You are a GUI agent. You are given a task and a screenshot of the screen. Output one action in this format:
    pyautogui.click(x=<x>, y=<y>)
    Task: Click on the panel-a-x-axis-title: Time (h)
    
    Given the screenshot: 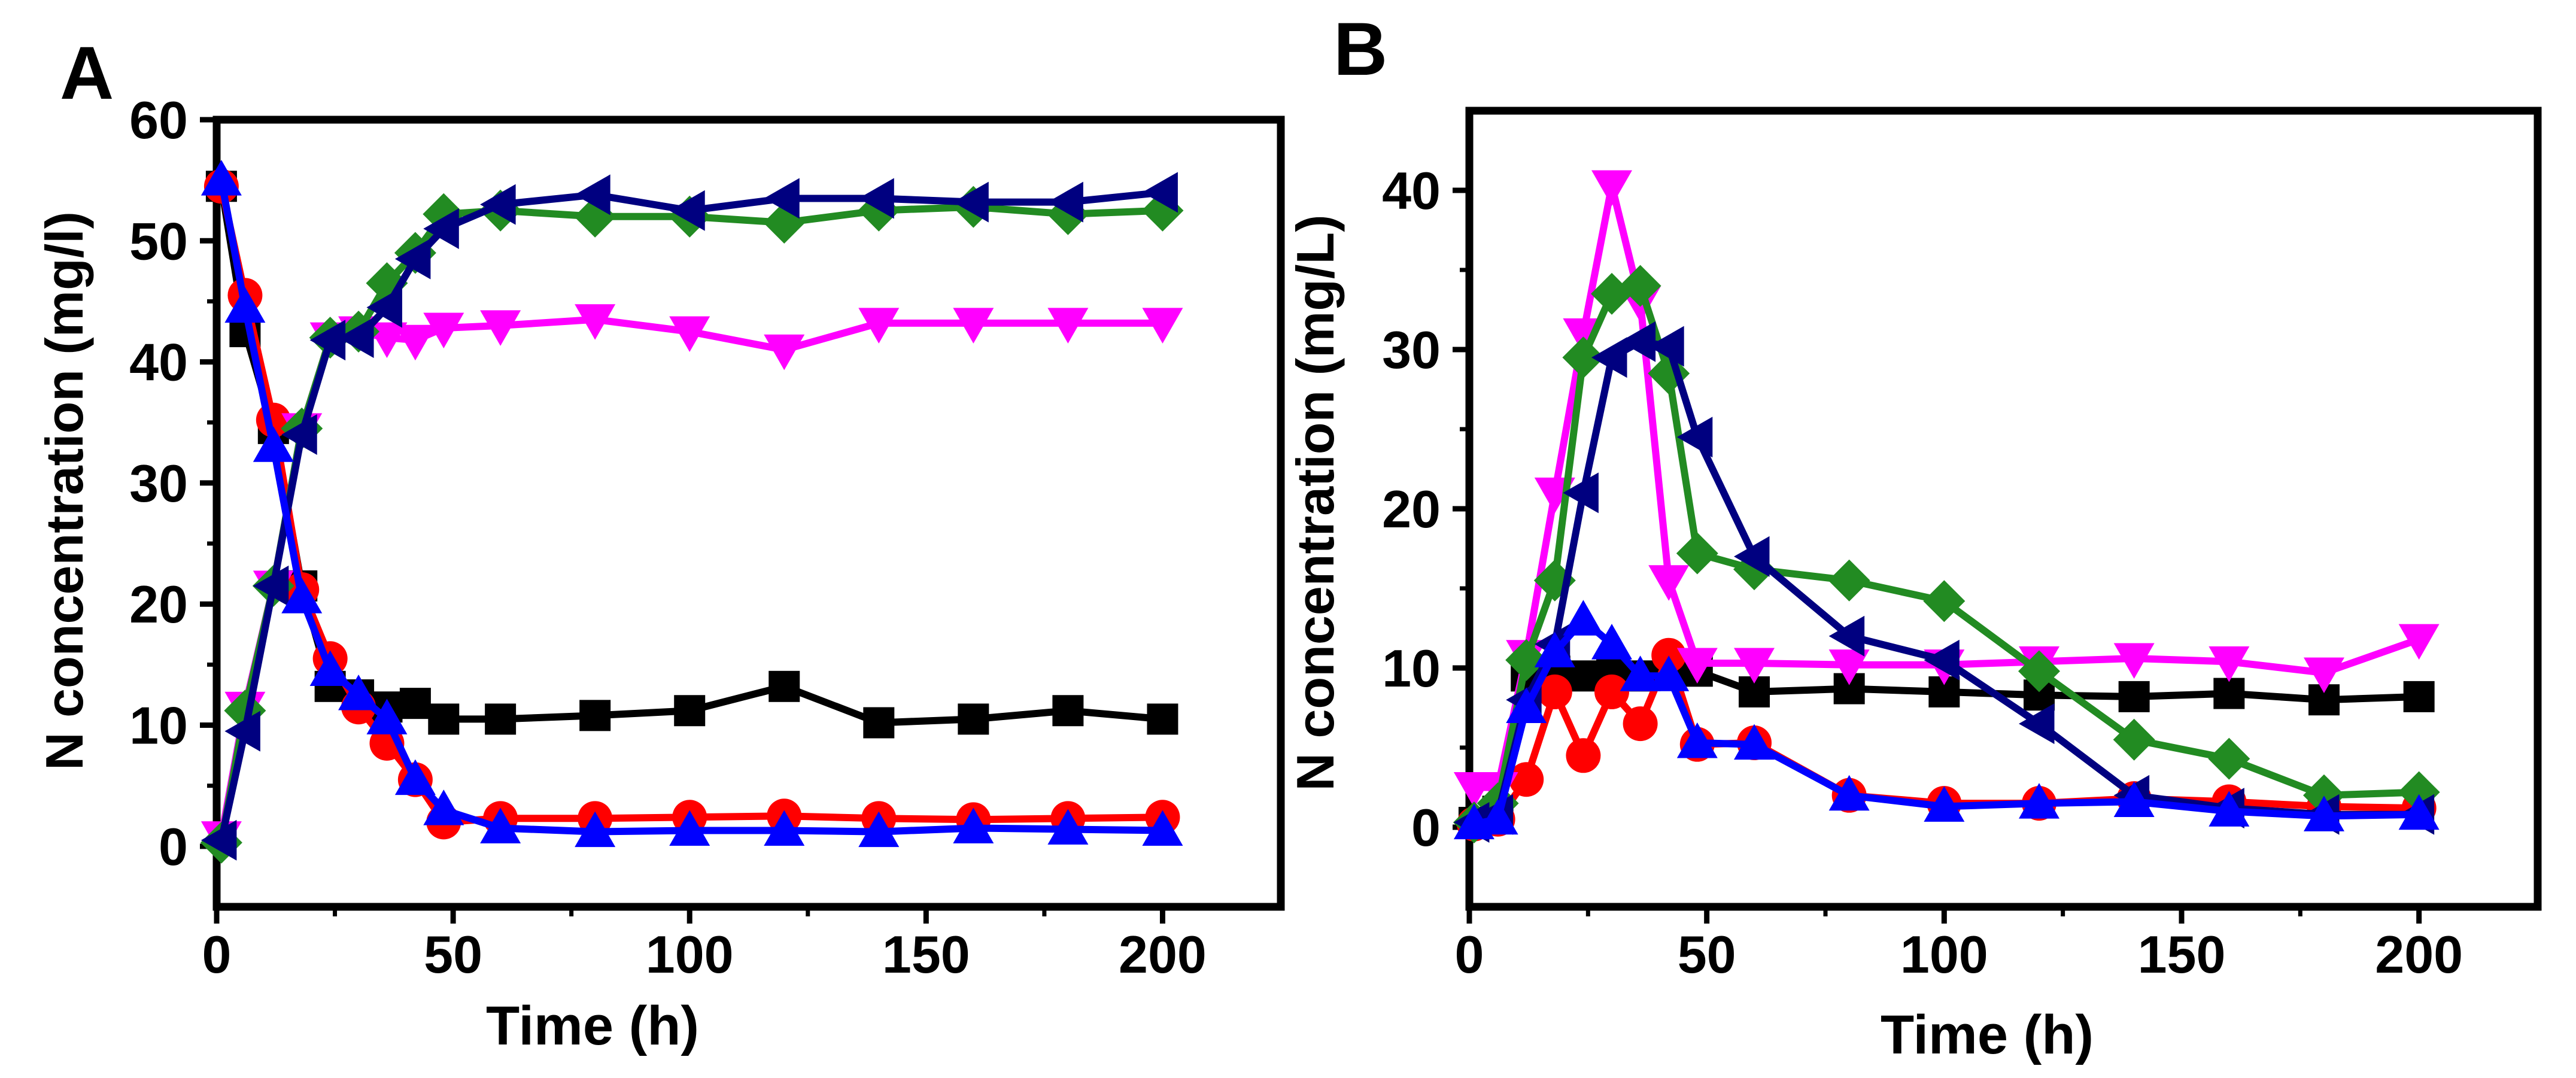 What is the action you would take?
    pyautogui.click(x=592, y=1025)
    